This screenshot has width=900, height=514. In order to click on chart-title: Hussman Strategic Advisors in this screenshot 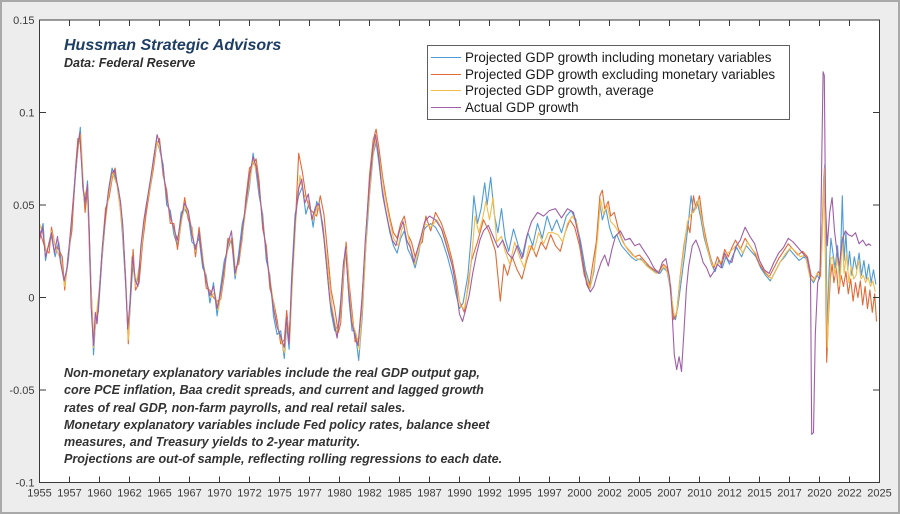, I will do `click(173, 45)`.